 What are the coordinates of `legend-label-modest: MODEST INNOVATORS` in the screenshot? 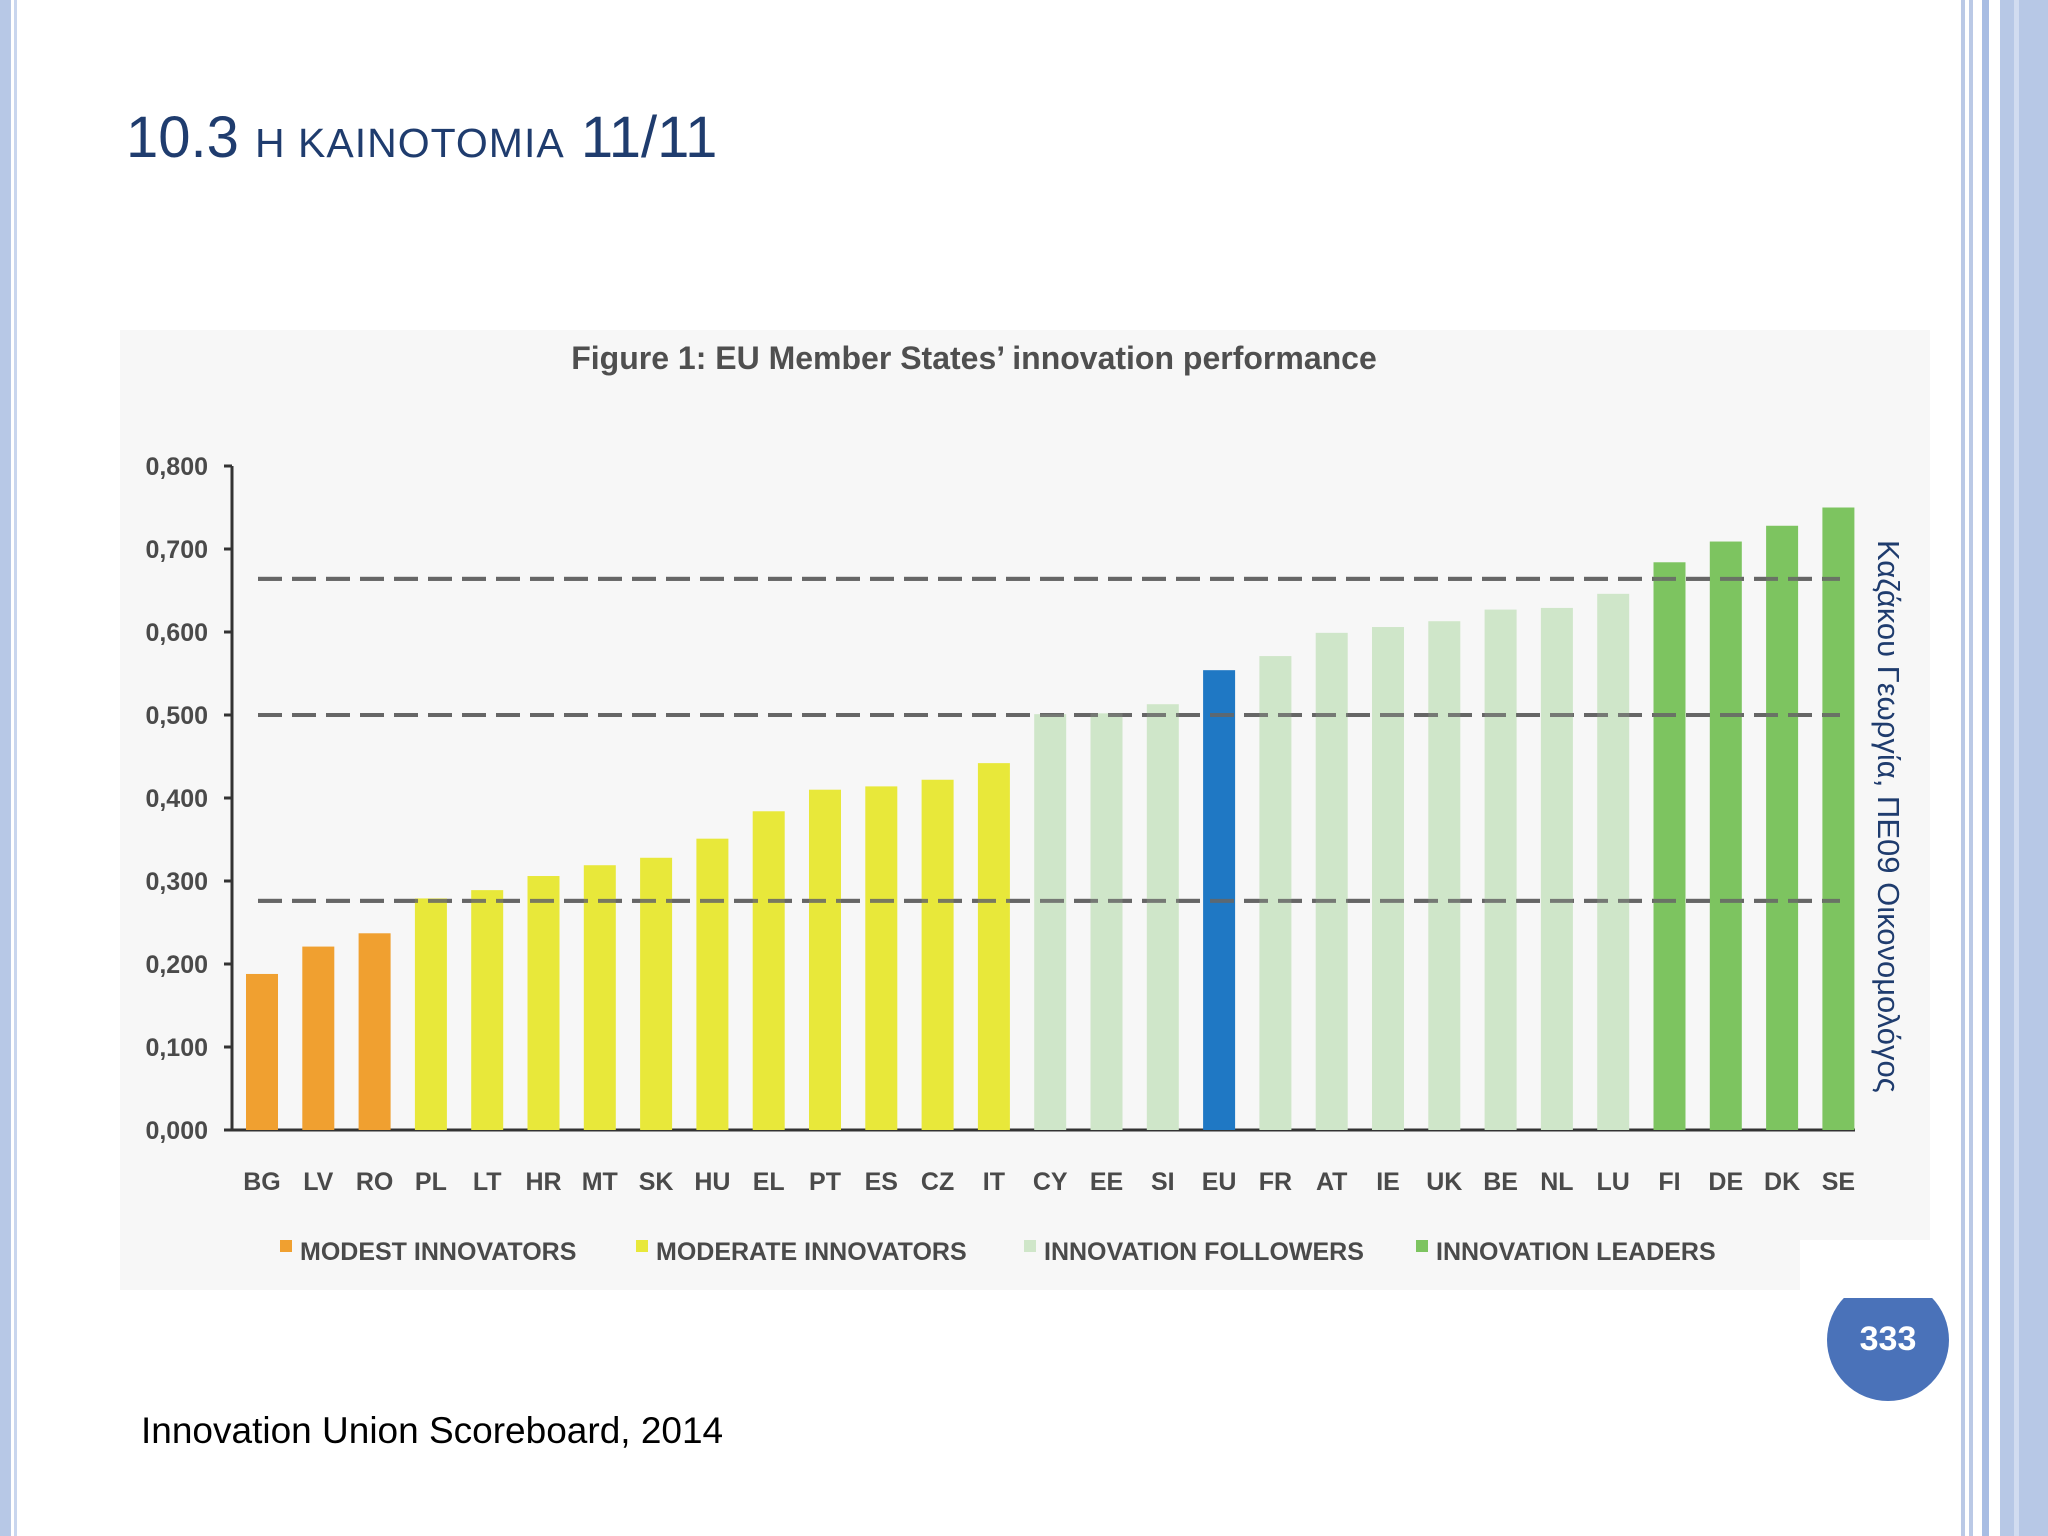 It's located at (438, 1252).